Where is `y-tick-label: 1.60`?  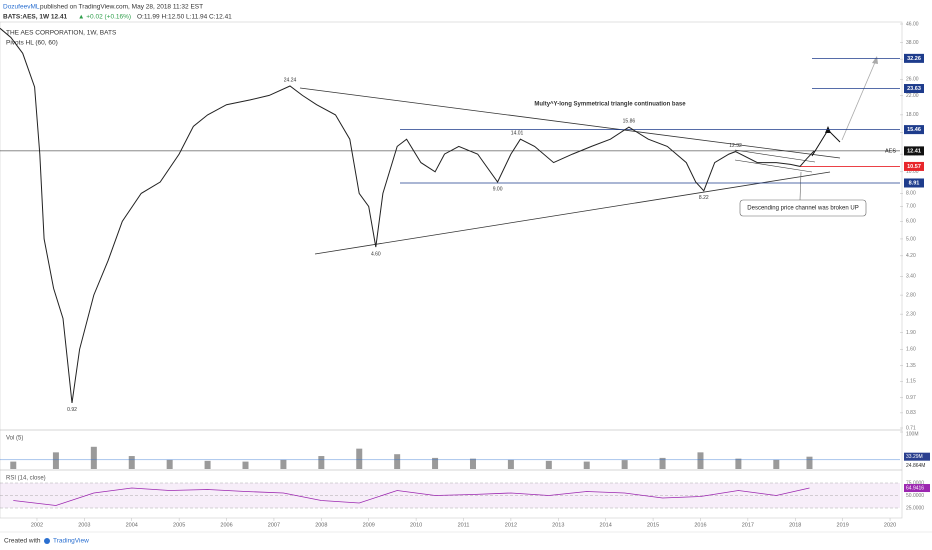
y-tick-label: 1.60 is located at coordinates (911, 350).